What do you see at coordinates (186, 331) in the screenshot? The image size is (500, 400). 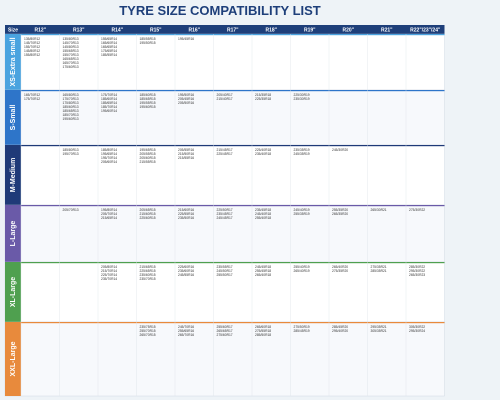 I see `tyre-size: 255/65R16` at bounding box center [186, 331].